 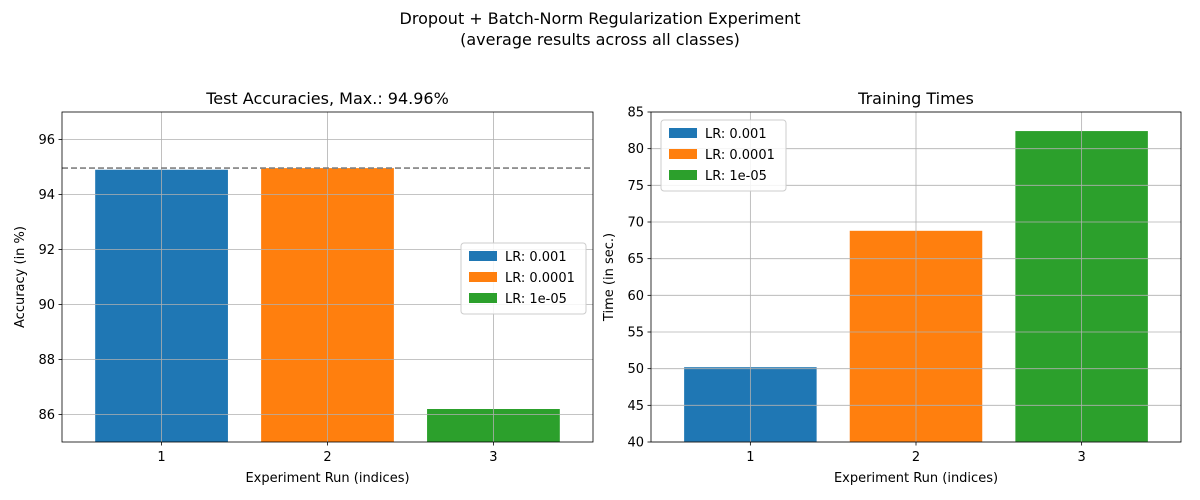 I want to click on y-tick-label: 55, so click(x=635, y=333).